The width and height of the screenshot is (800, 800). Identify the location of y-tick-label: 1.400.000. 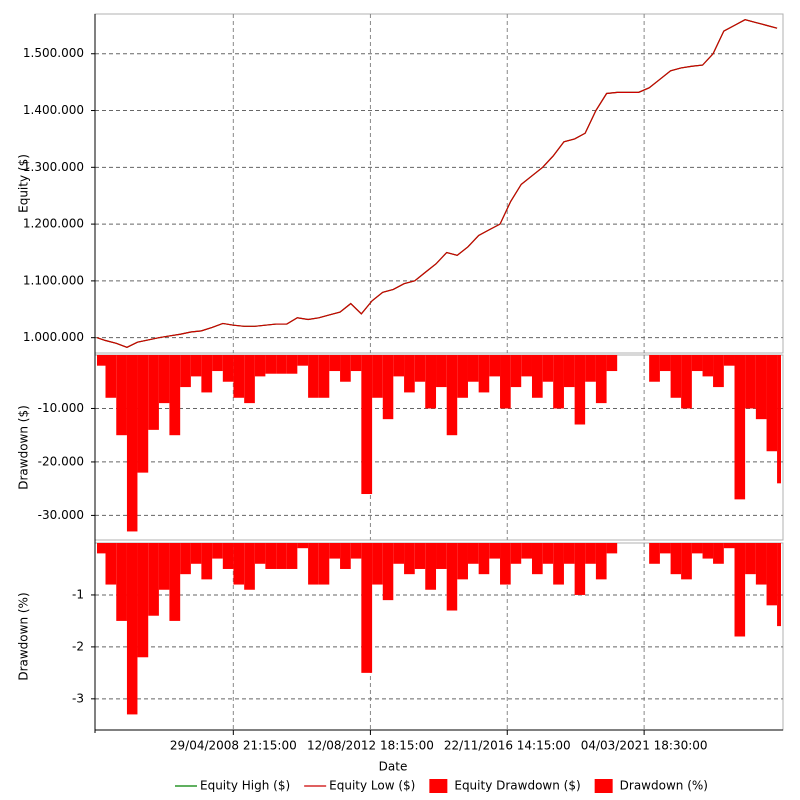
(53, 110).